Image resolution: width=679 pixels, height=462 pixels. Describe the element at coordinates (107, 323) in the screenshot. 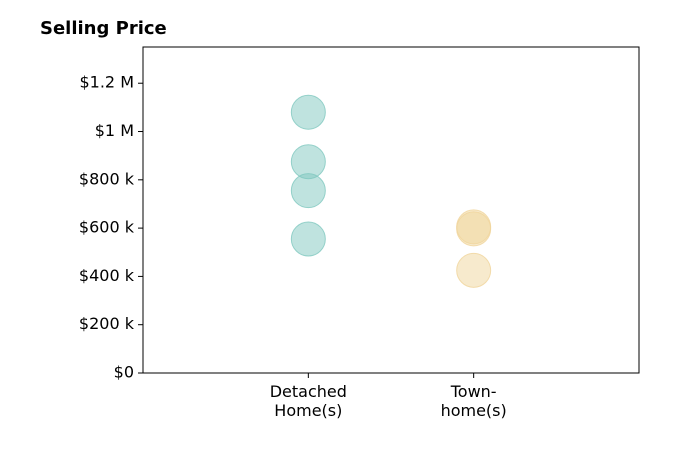

I see `y-tick-label: $200 k` at that location.